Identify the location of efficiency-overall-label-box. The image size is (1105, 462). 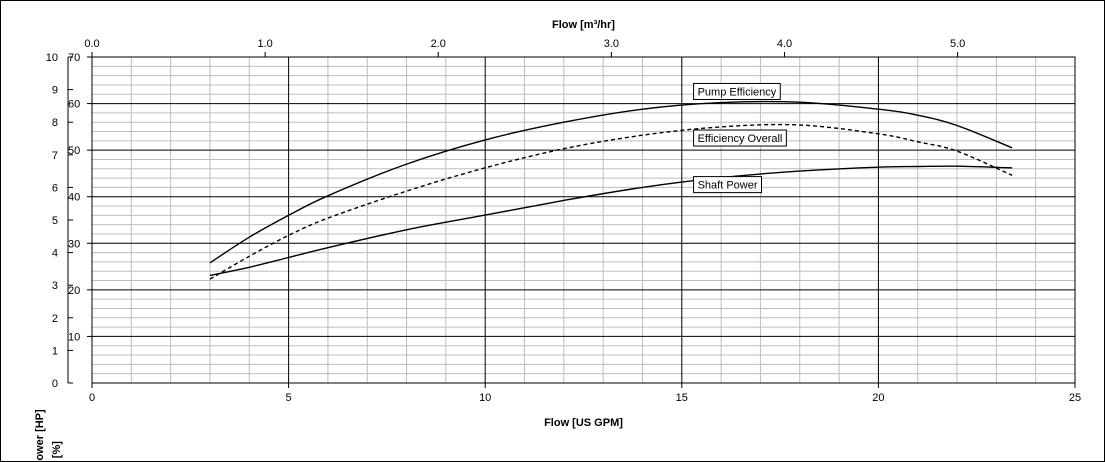
(740, 138).